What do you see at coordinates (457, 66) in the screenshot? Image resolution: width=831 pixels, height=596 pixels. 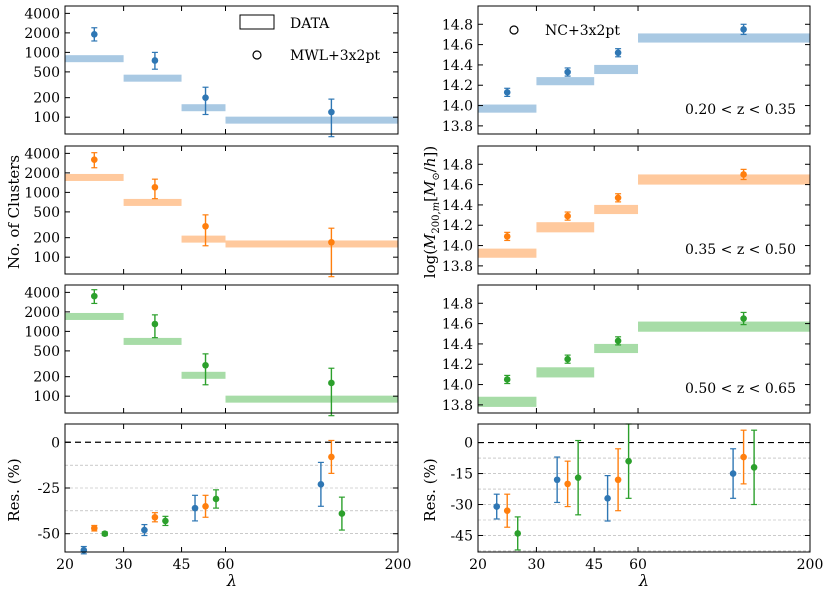 I see `mass-z1-ytick-label: 14.4` at bounding box center [457, 66].